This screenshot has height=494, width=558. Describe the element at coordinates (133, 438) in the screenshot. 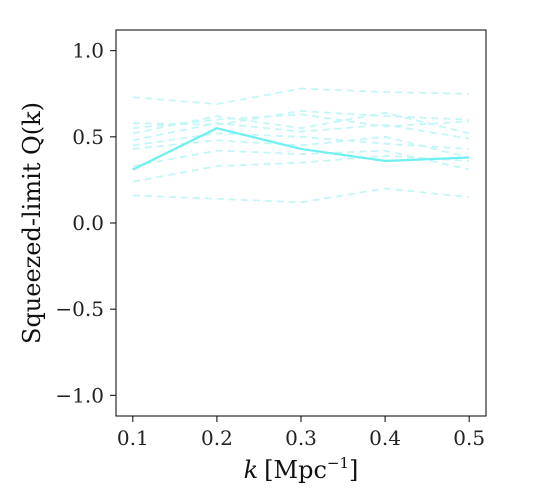

I see `x-tick-label-0: 0.1` at that location.